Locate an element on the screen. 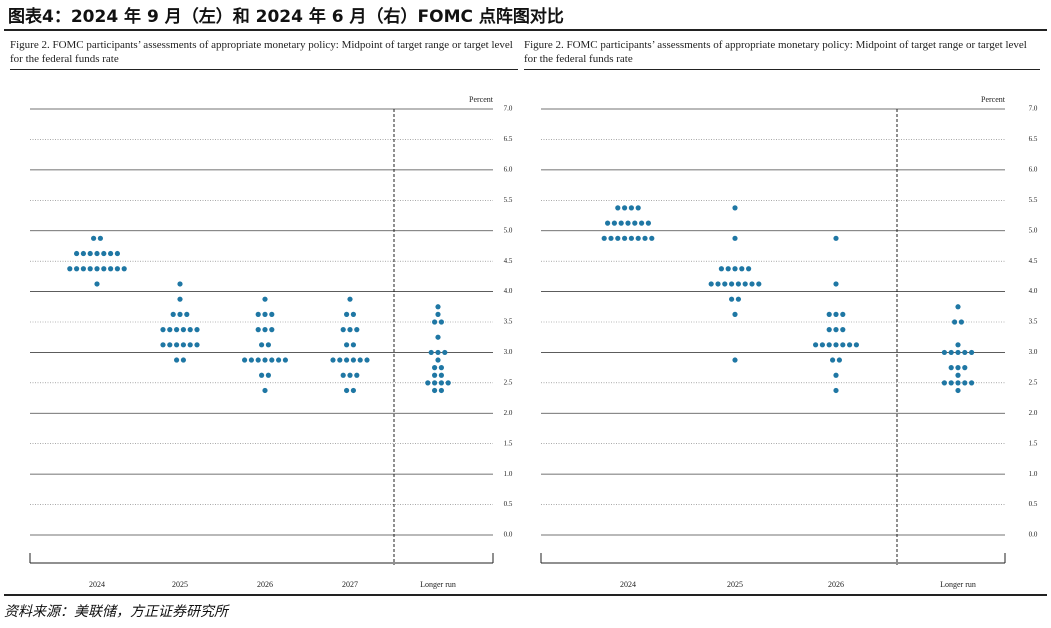  source: 资料来源：美联储，方正证券研究所 is located at coordinates (525, 607).